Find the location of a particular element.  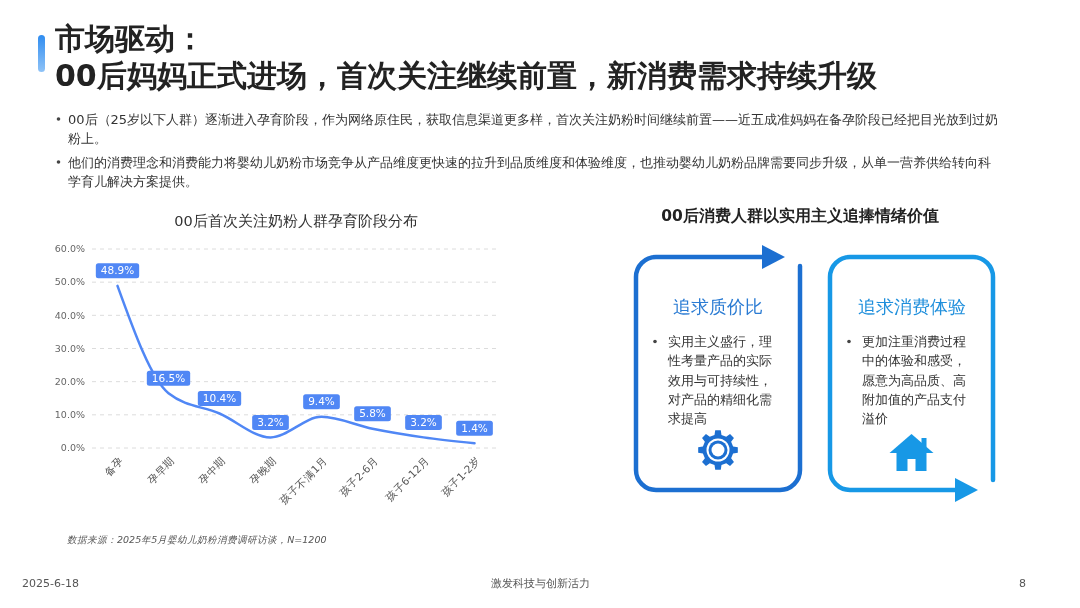

text: 激发科技与创新活力 is located at coordinates (540, 583).